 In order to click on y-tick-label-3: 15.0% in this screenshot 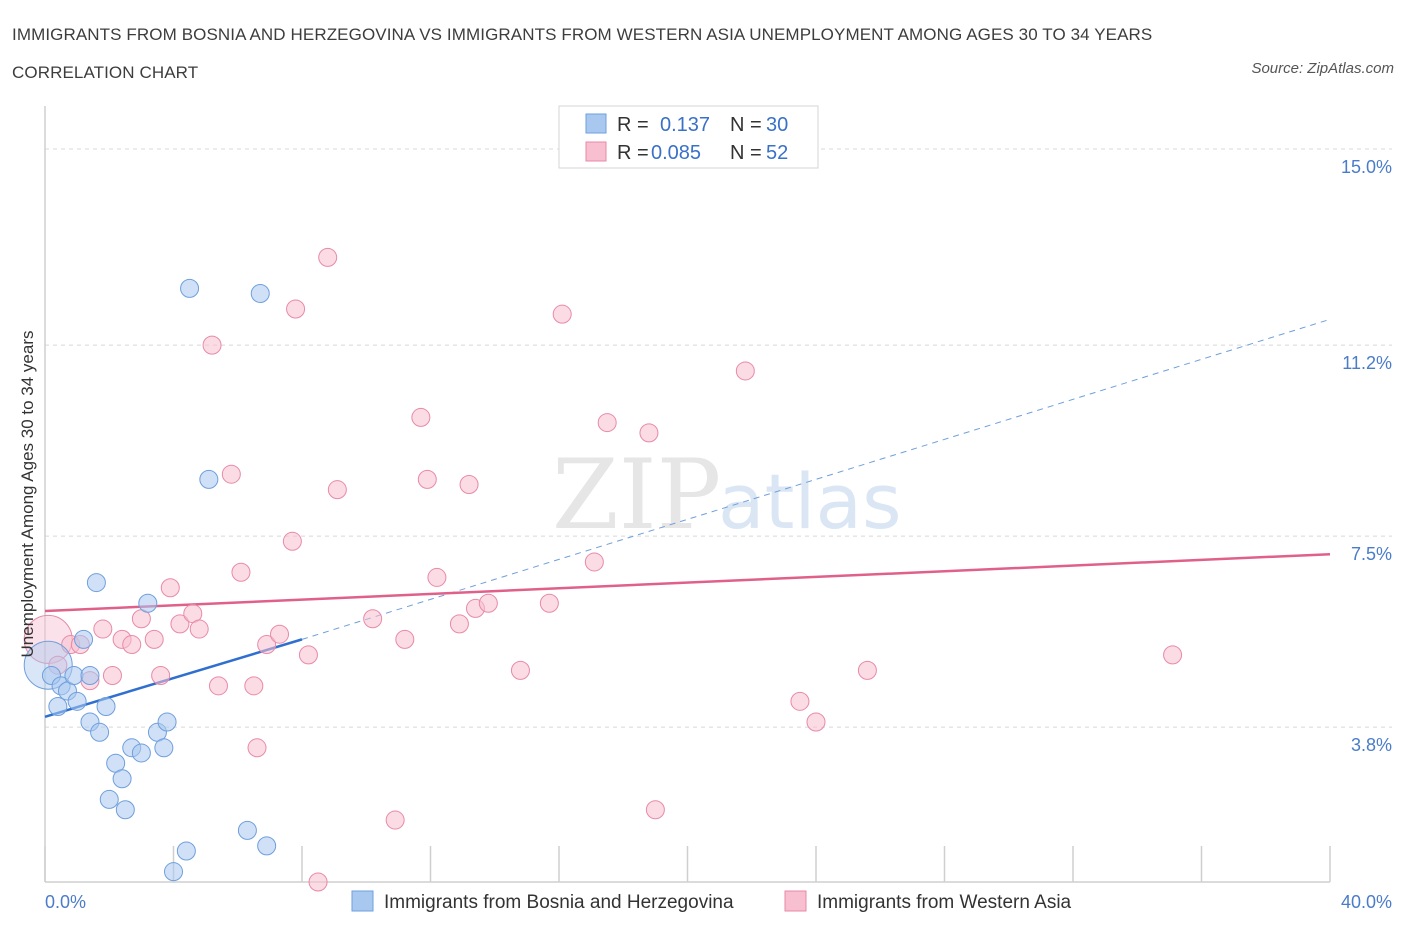, I will do `click(1366, 167)`.